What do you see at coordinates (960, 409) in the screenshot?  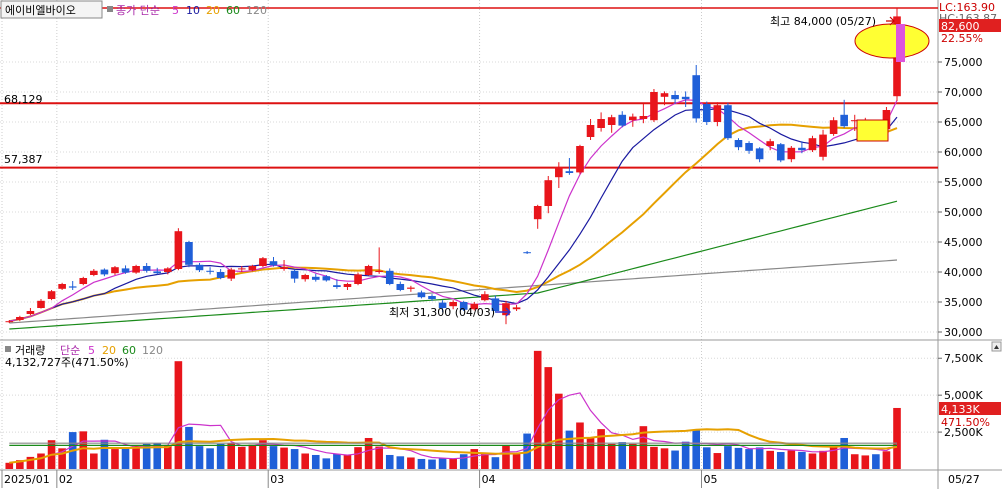 I see `volume-badge-text: 4,133K` at bounding box center [960, 409].